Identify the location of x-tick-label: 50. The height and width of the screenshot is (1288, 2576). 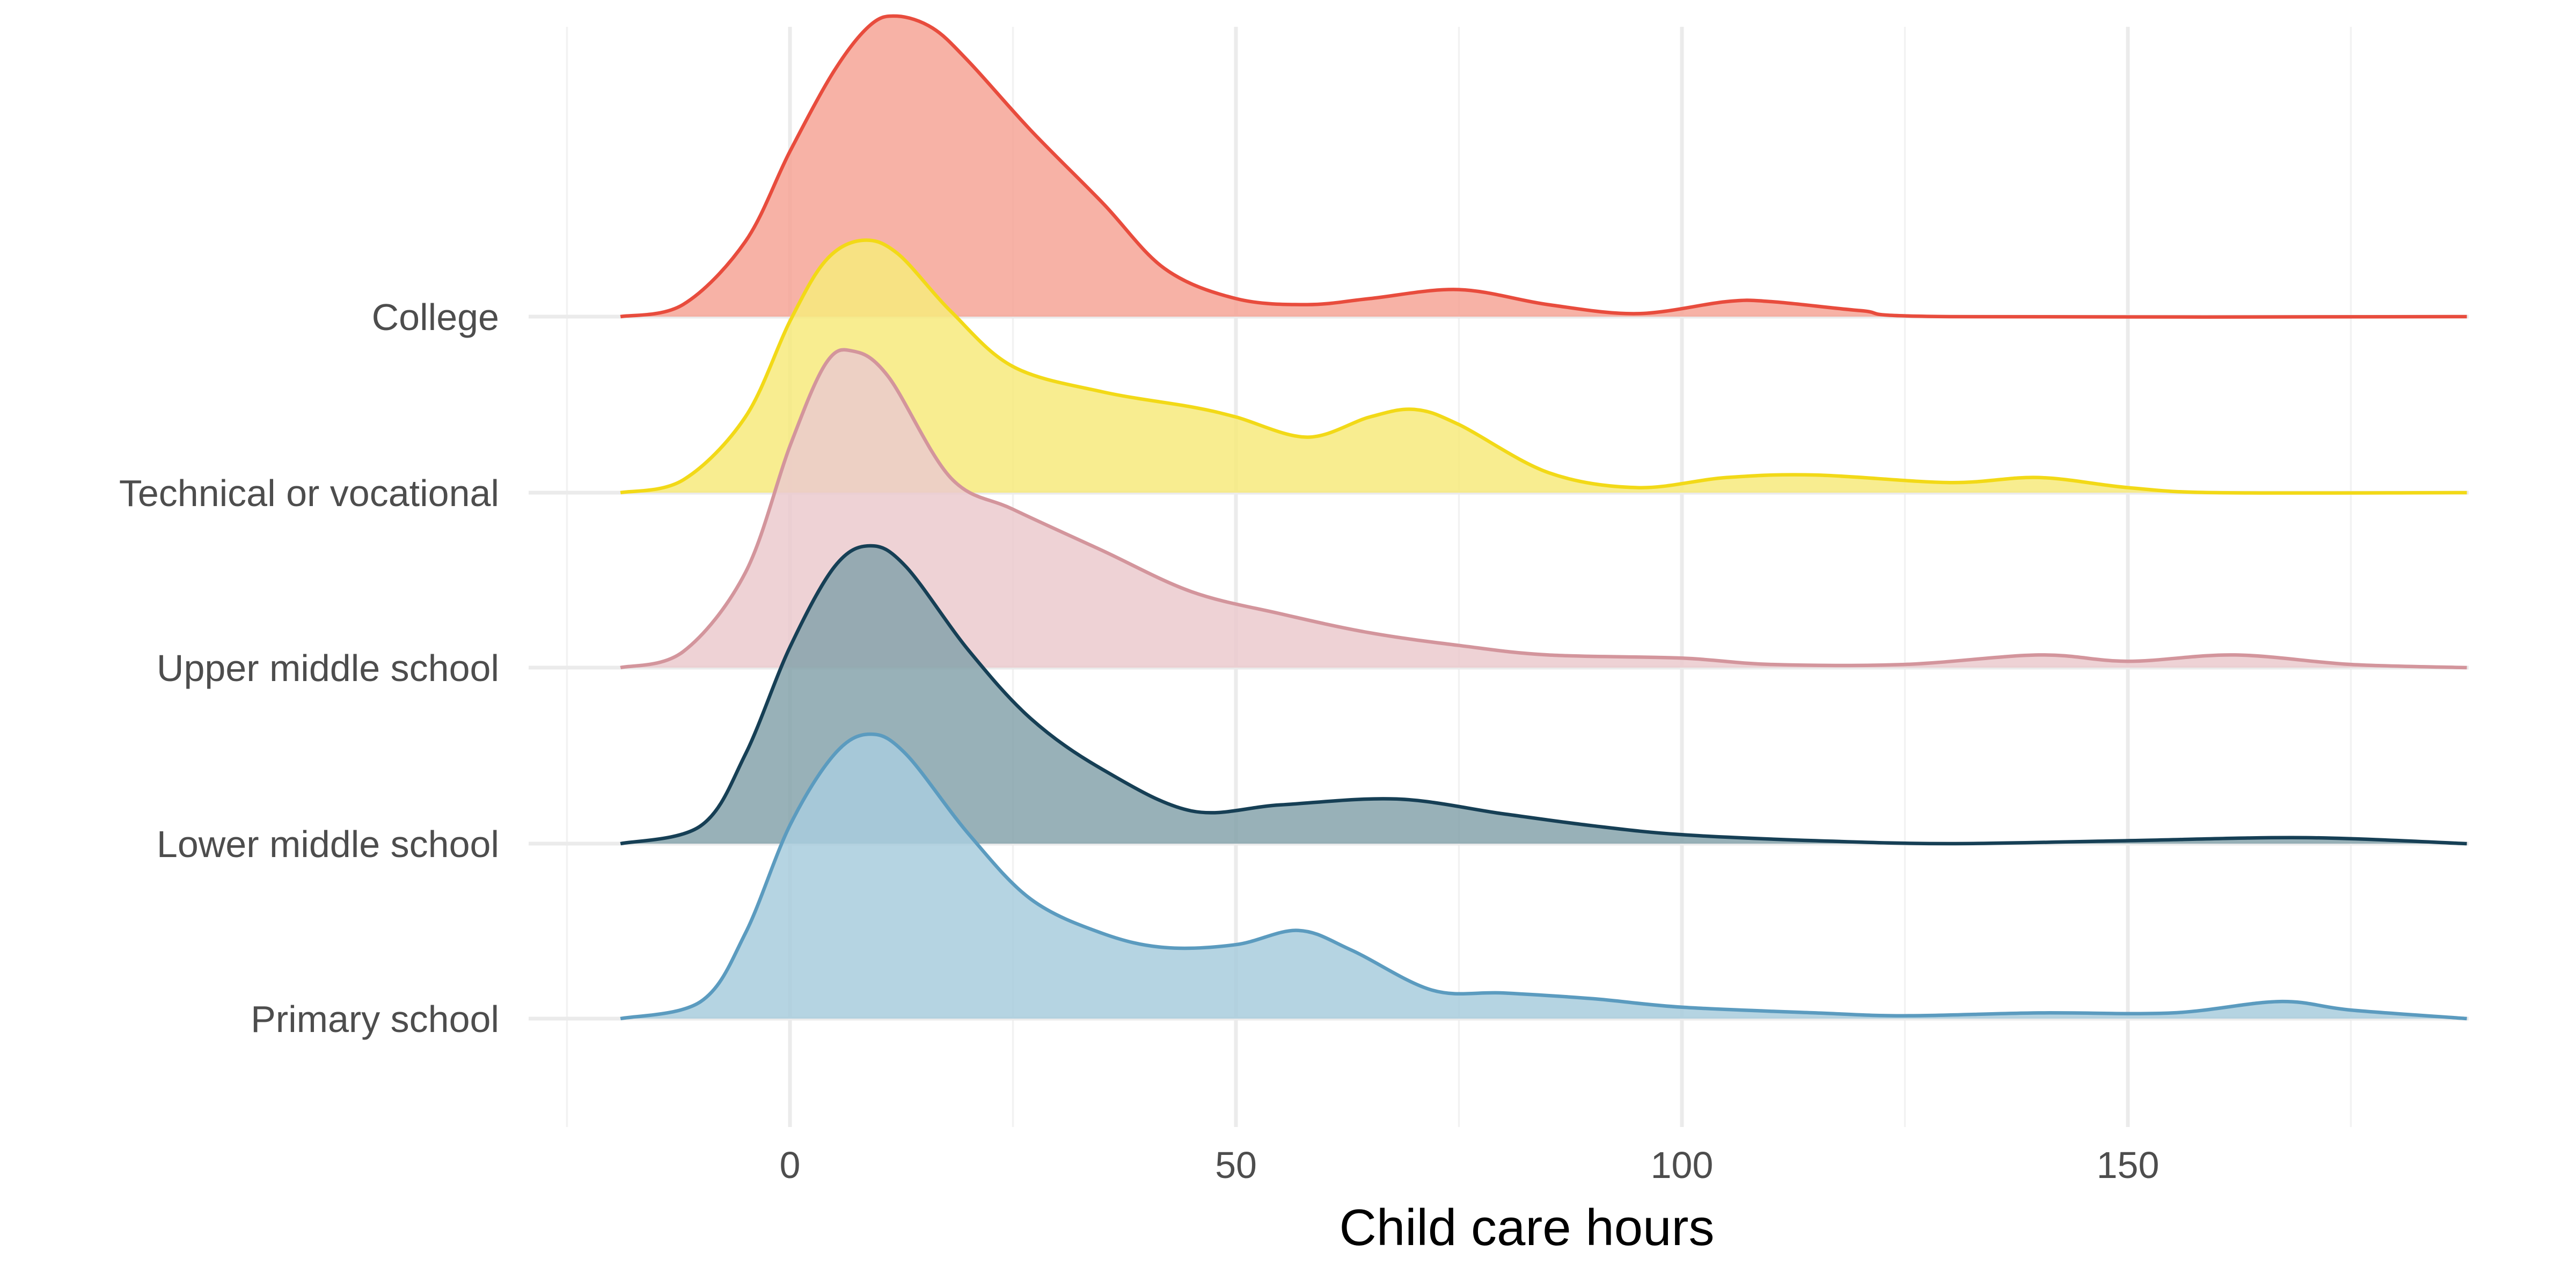
(1236, 1165).